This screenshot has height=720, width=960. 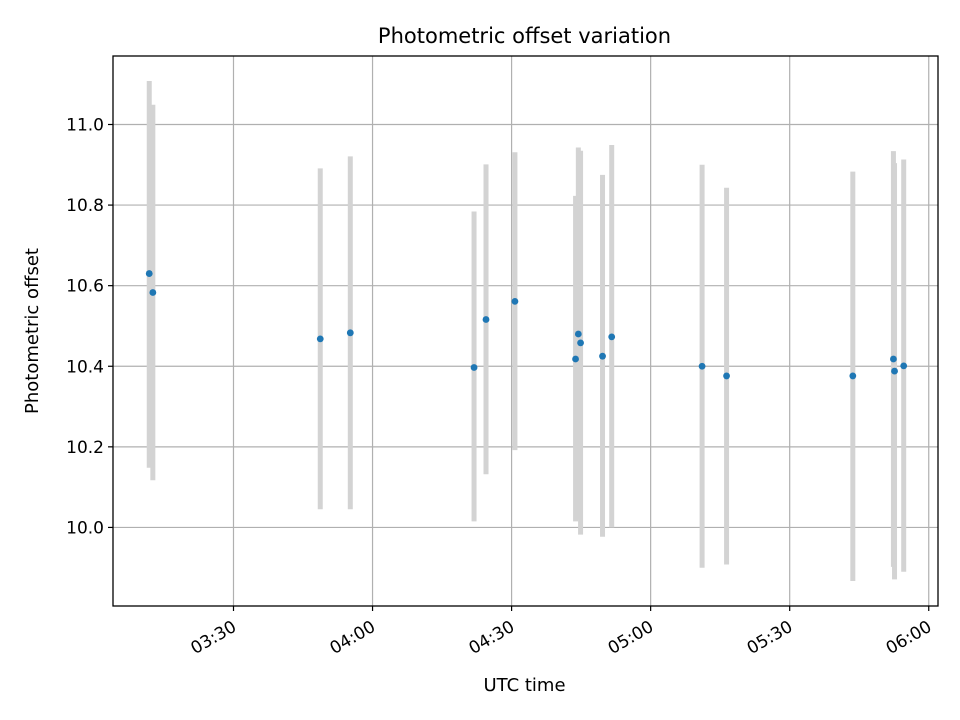 What do you see at coordinates (85, 287) in the screenshot?
I see `y-tick-label: 10.6` at bounding box center [85, 287].